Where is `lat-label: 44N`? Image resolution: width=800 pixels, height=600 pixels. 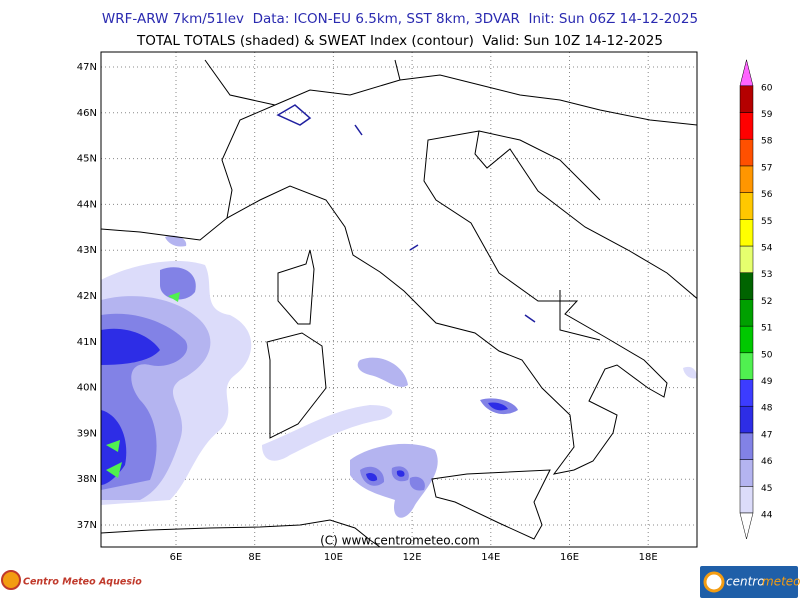 lat-label: 44N is located at coordinates (87, 204).